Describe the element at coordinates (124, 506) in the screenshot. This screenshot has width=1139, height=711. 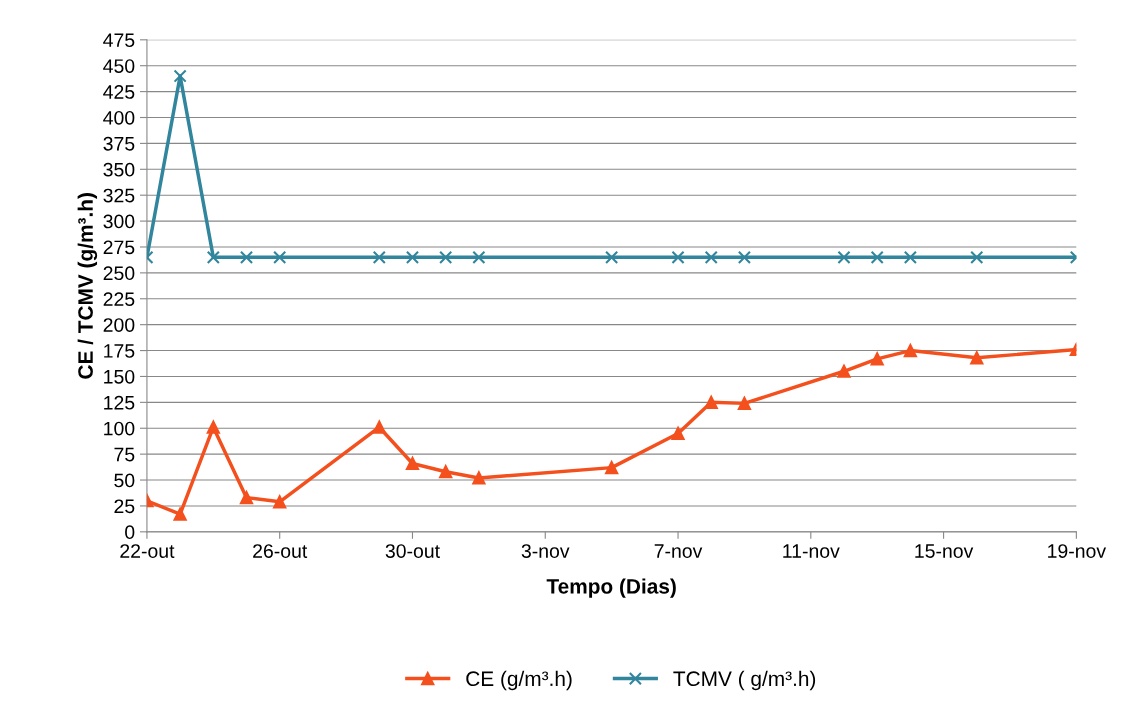
I see `y-tick-label: 25` at that location.